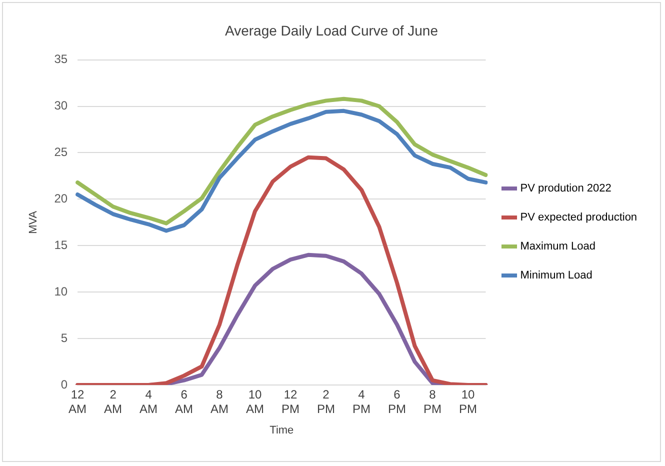 This screenshot has height=466, width=665. I want to click on x-tick-label: 10 AM, so click(255, 402).